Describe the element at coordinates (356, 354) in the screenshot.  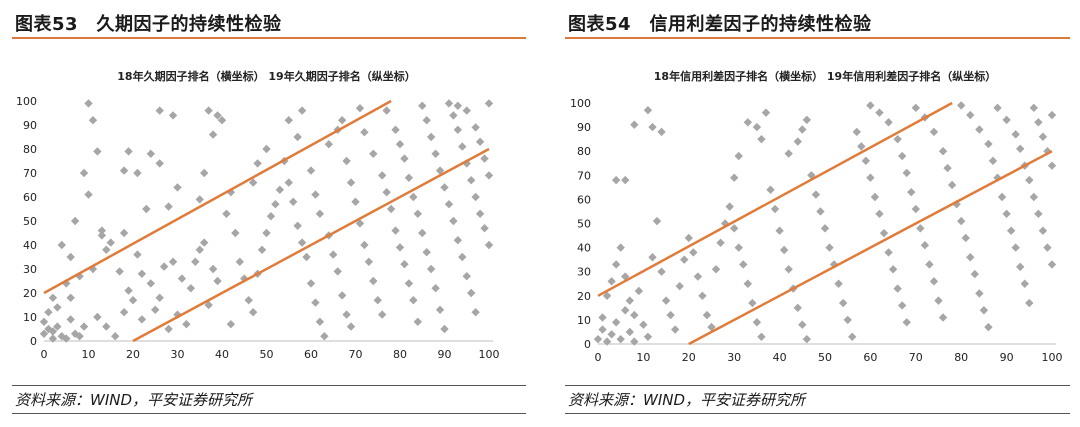
I see `x-tick-label: 70` at that location.